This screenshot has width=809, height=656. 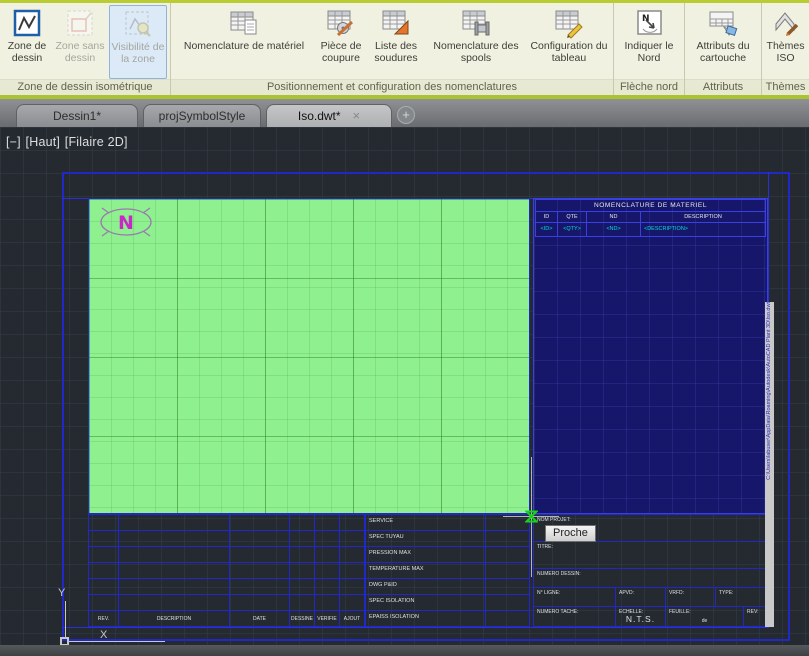 What do you see at coordinates (426, 618) in the screenshot?
I see `field-epaiss-isolation: EPAISS ISOLATION` at bounding box center [426, 618].